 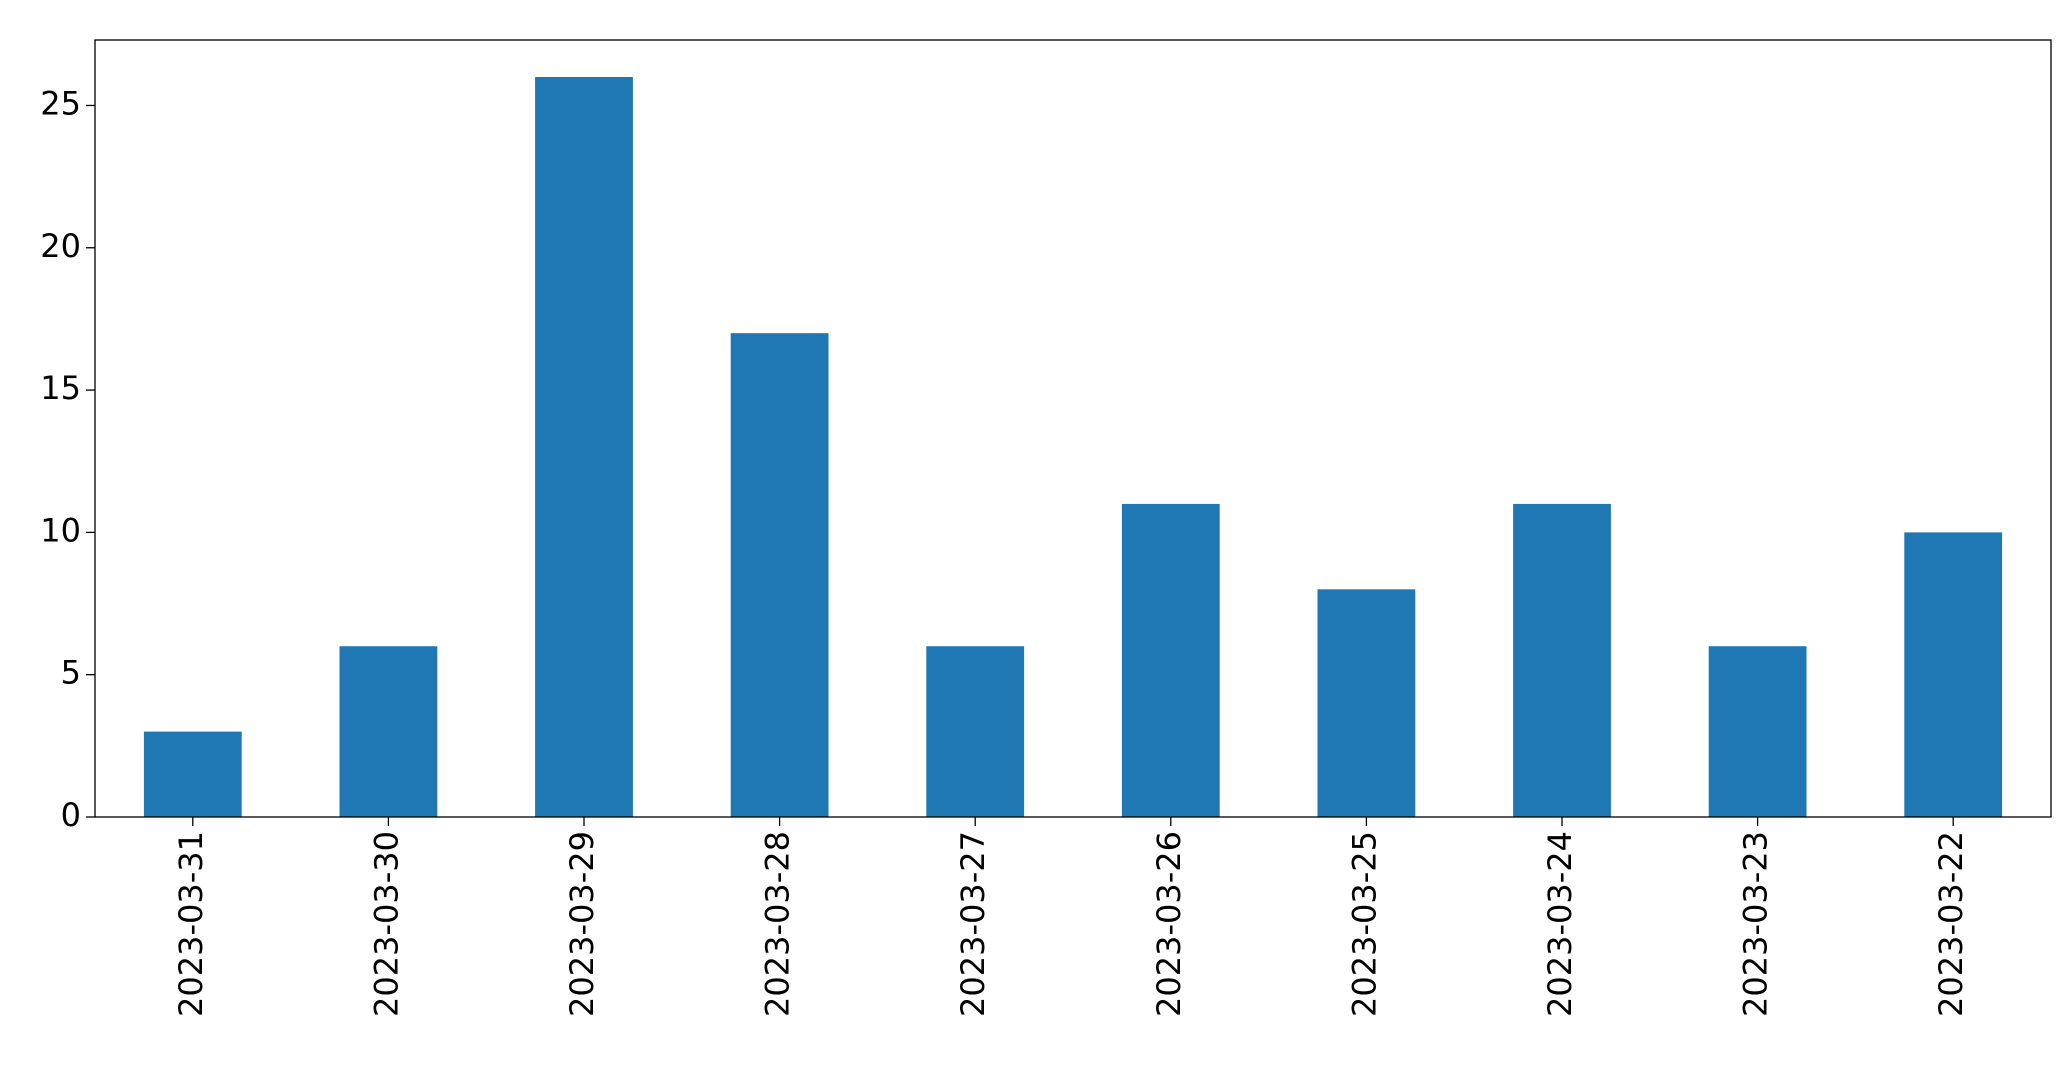 What do you see at coordinates (1756, 924) in the screenshot?
I see `x-tick-label: 2023-03-23` at bounding box center [1756, 924].